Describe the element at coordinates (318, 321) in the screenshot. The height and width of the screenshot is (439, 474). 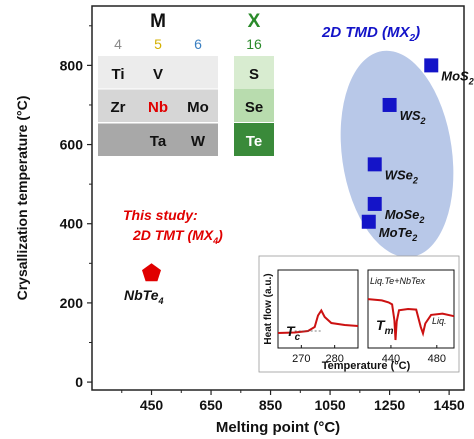
I see `dsc-curve-left` at that location.